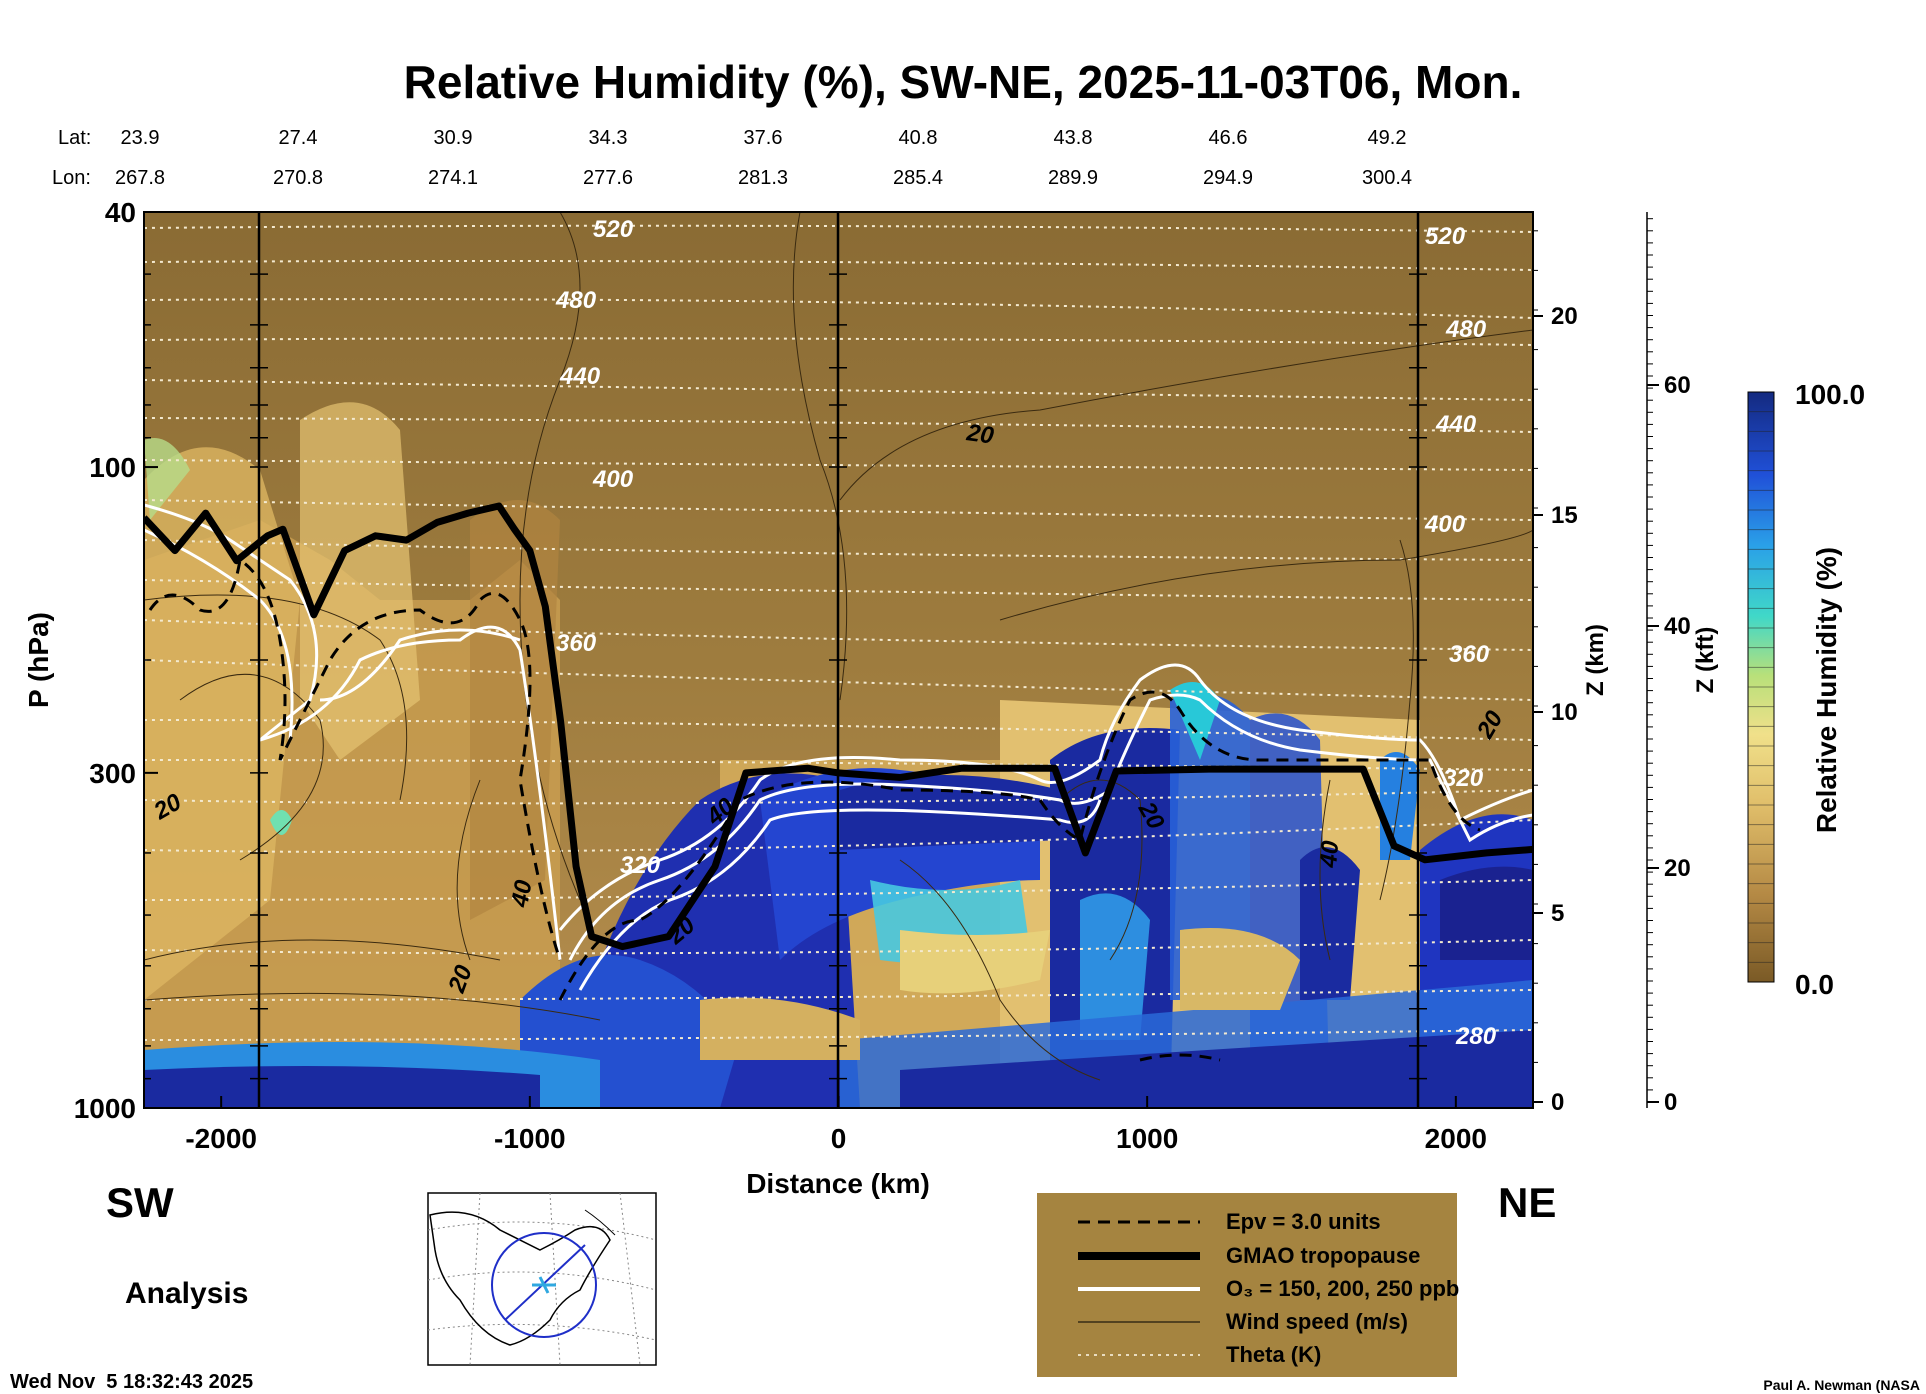 This screenshot has height=1394, width=1926. What do you see at coordinates (1677, 868) in the screenshot?
I see `z-kft-tick-label: 20` at bounding box center [1677, 868].